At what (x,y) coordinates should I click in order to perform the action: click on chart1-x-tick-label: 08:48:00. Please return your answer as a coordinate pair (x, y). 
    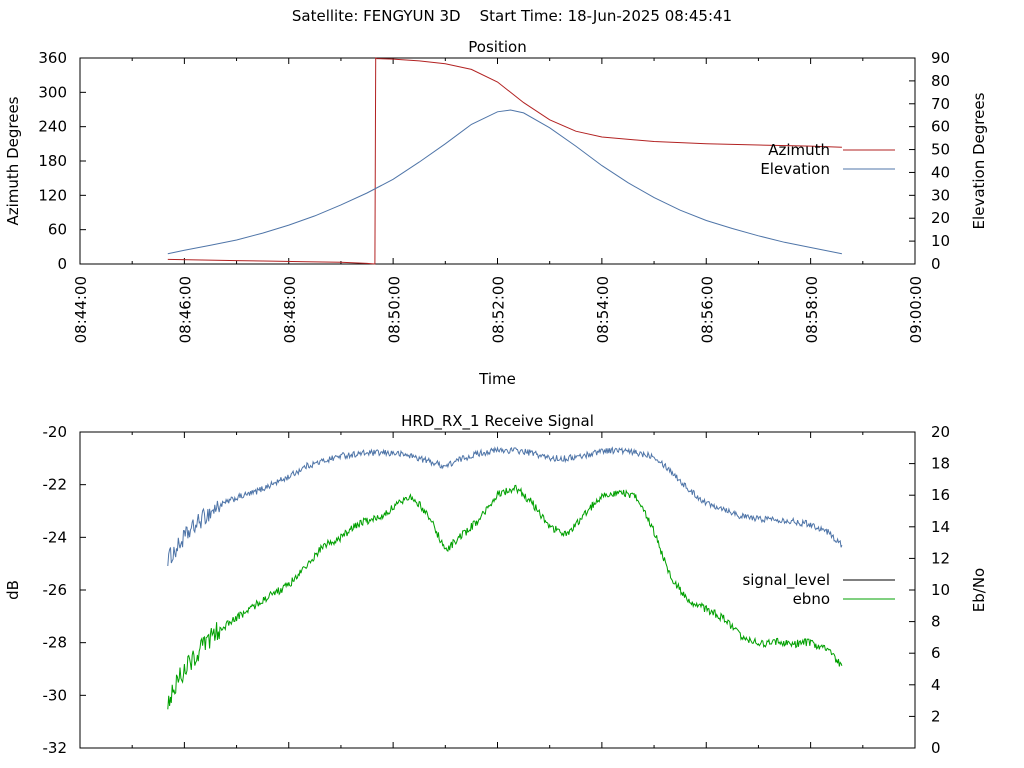
    Looking at the image, I should click on (290, 309).